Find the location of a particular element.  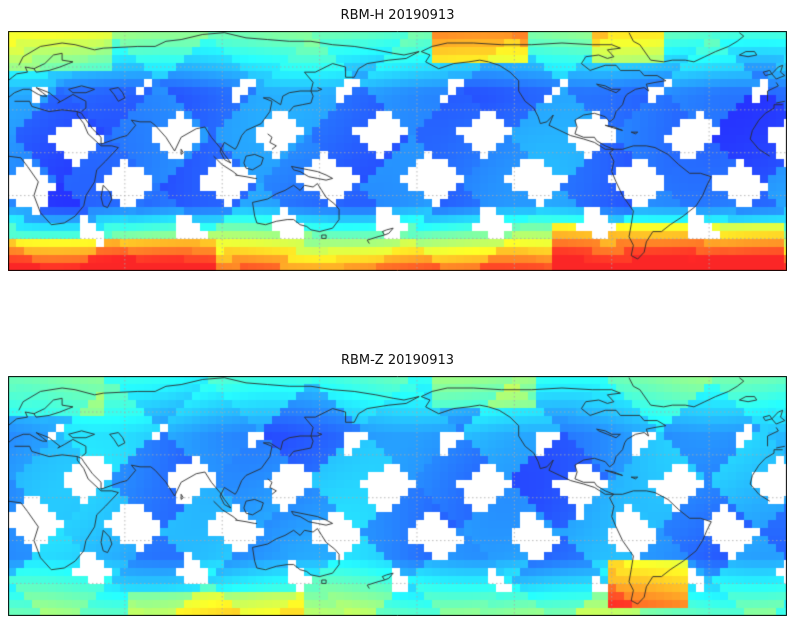

panel-title-rbm-h: RBM-H 20190913 is located at coordinates (397, 15).